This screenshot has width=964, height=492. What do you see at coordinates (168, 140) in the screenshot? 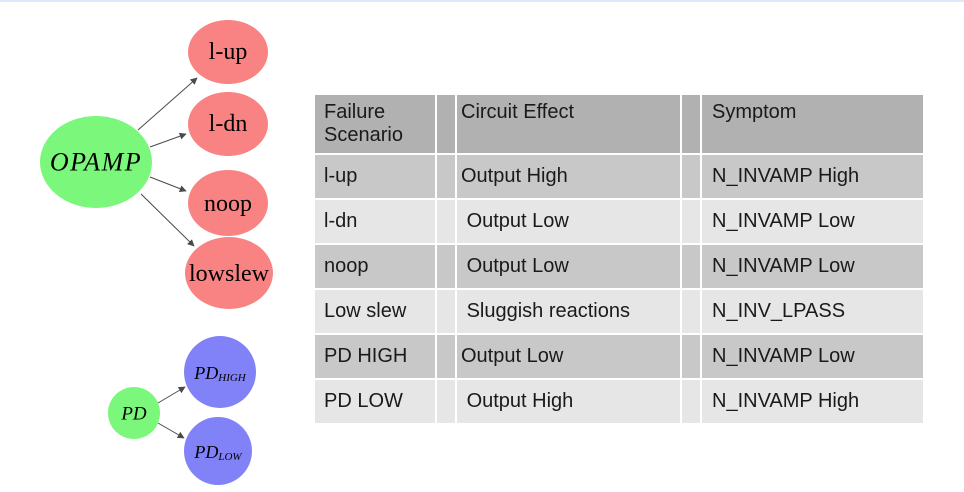
I see `edge-opamp-ldn` at bounding box center [168, 140].